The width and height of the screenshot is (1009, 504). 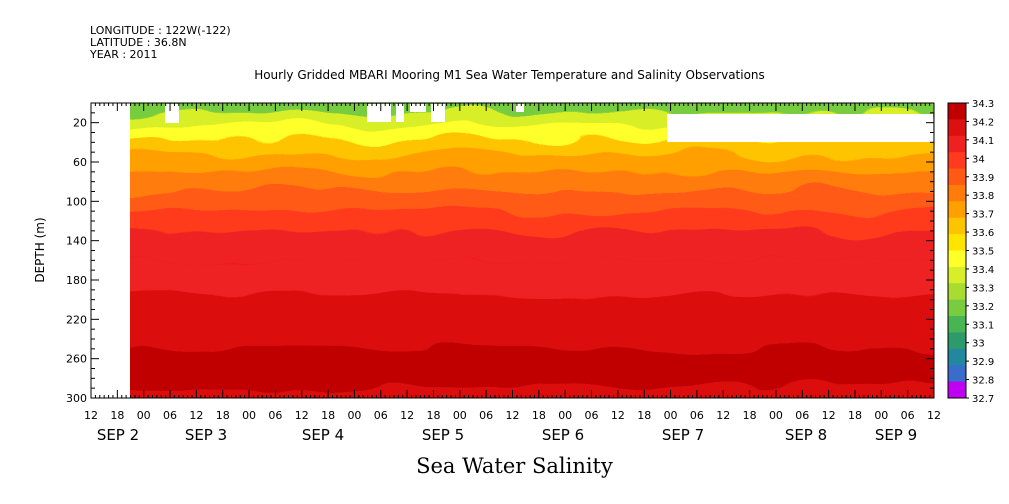 What do you see at coordinates (76, 319) in the screenshot?
I see `y-tick-label: 220` at bounding box center [76, 319].